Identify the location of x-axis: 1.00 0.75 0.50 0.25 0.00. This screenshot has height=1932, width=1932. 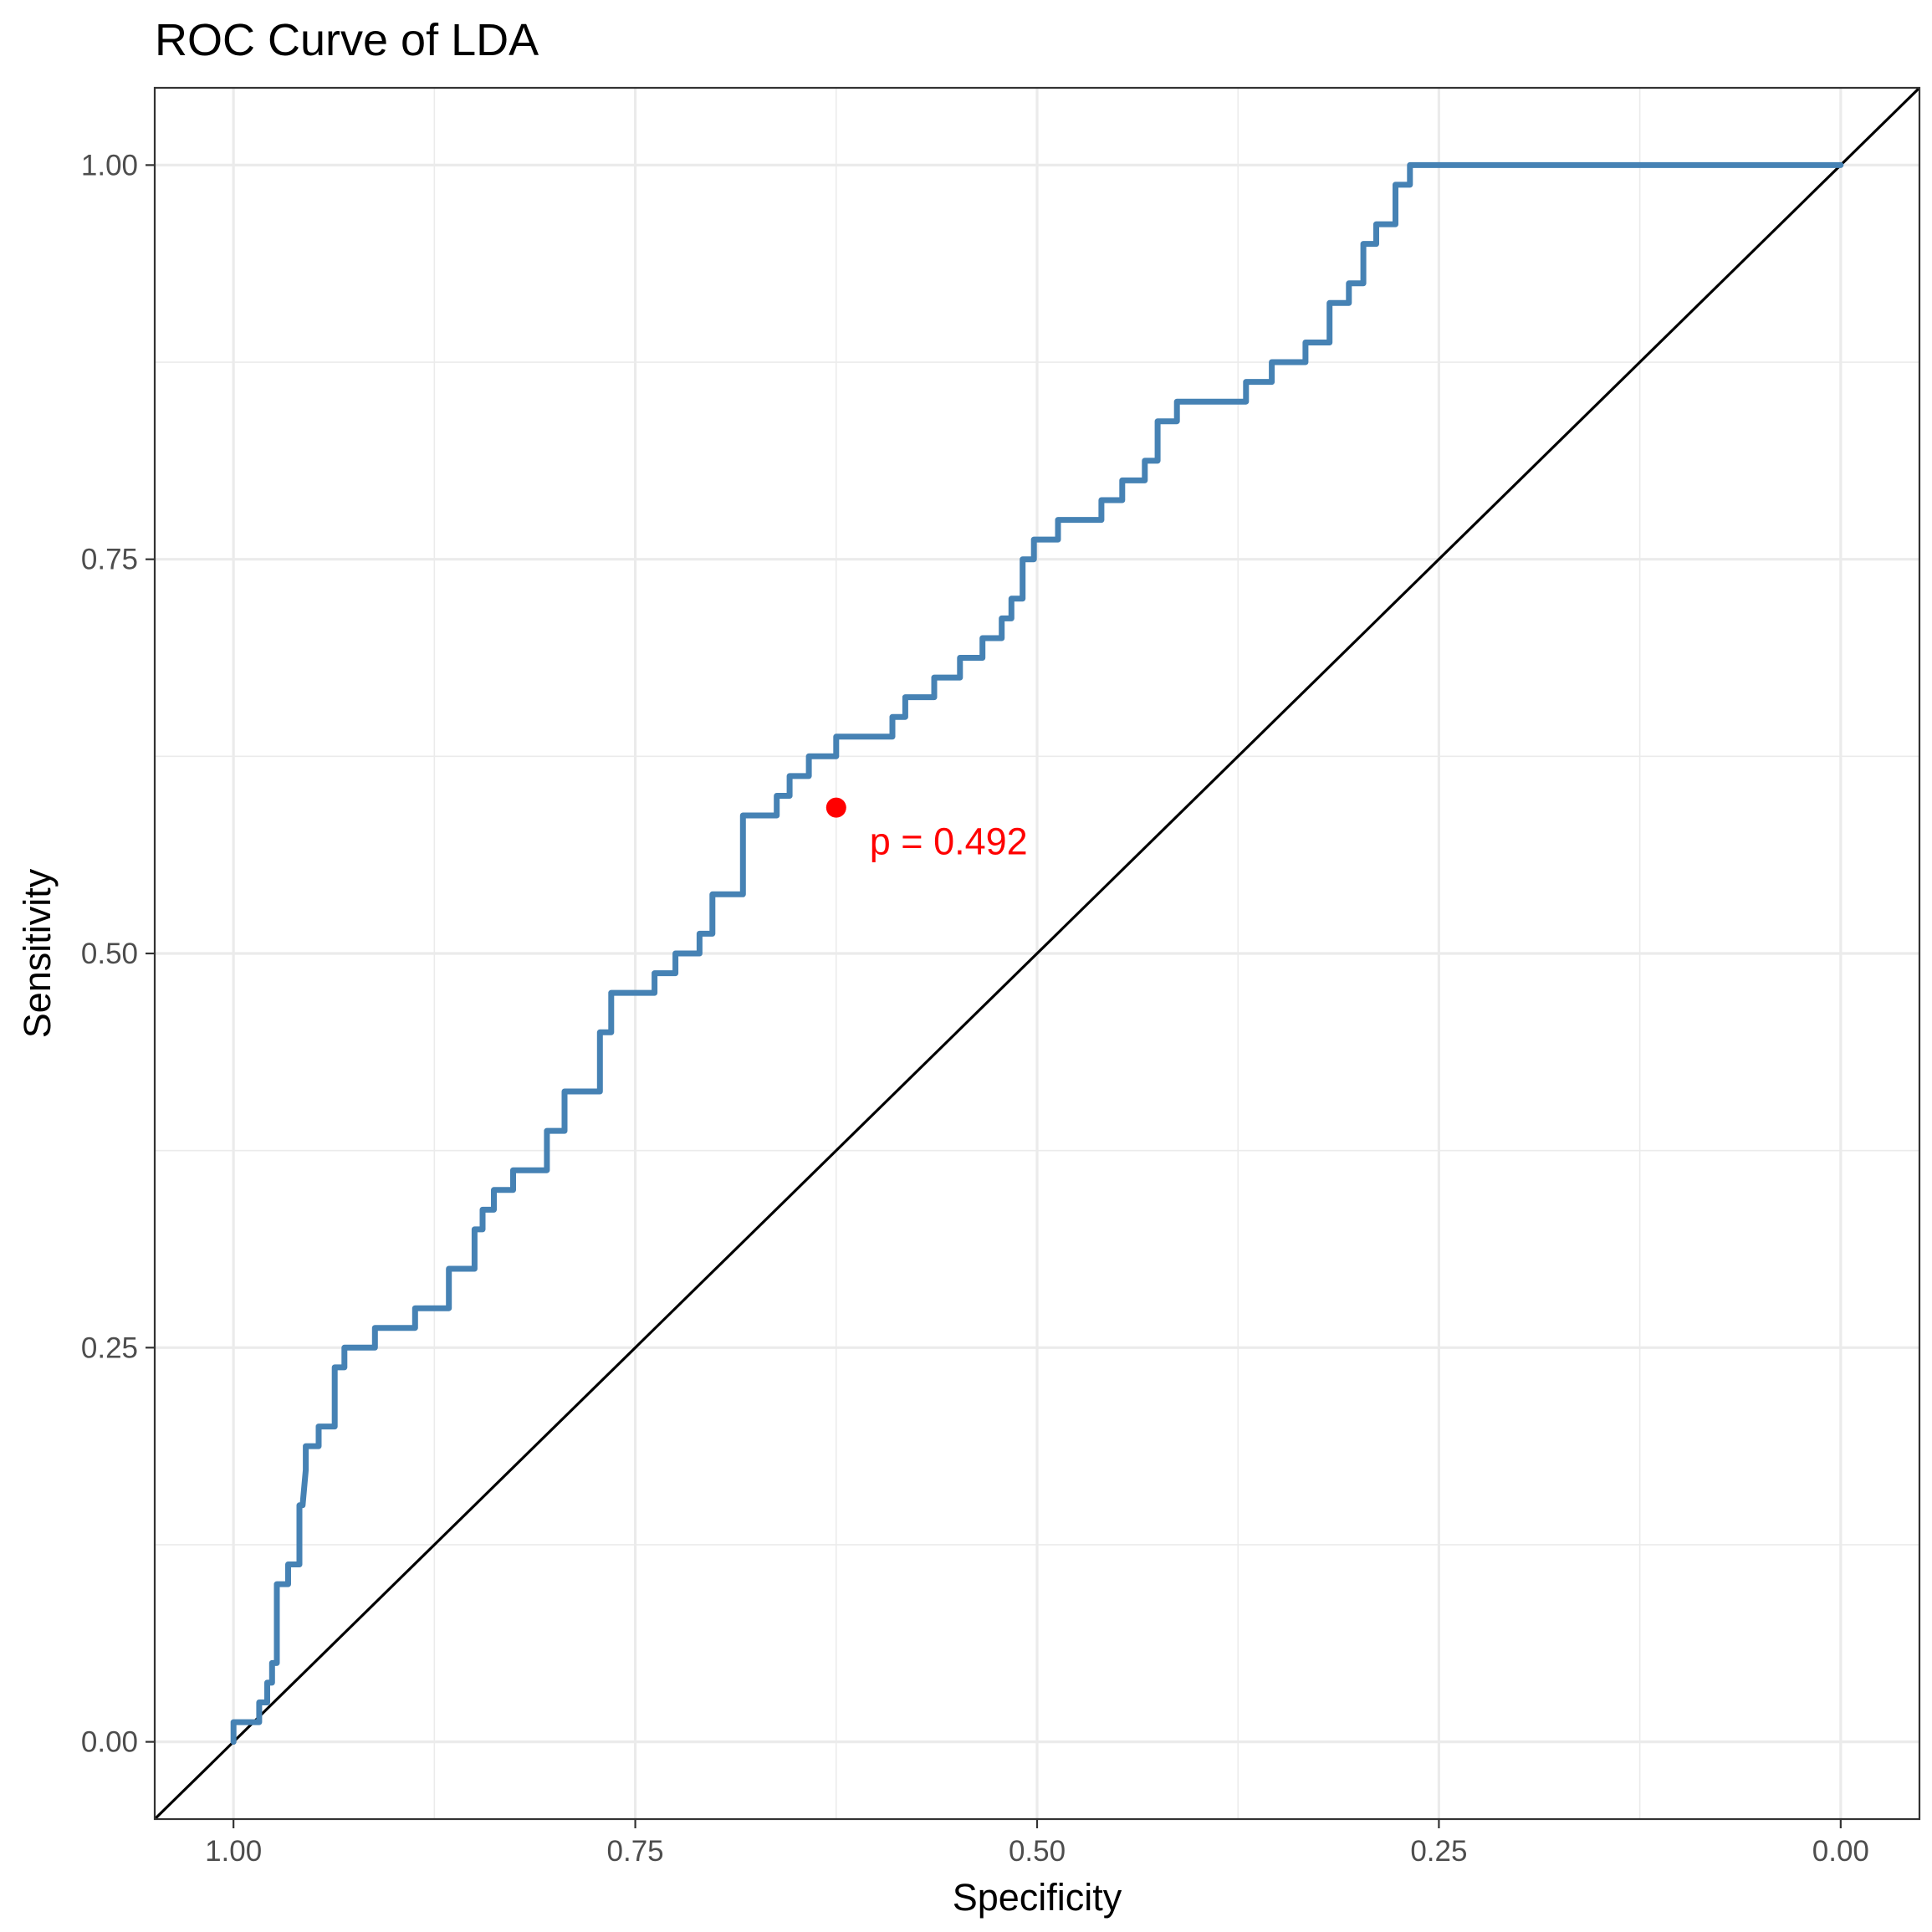
(1037, 1843).